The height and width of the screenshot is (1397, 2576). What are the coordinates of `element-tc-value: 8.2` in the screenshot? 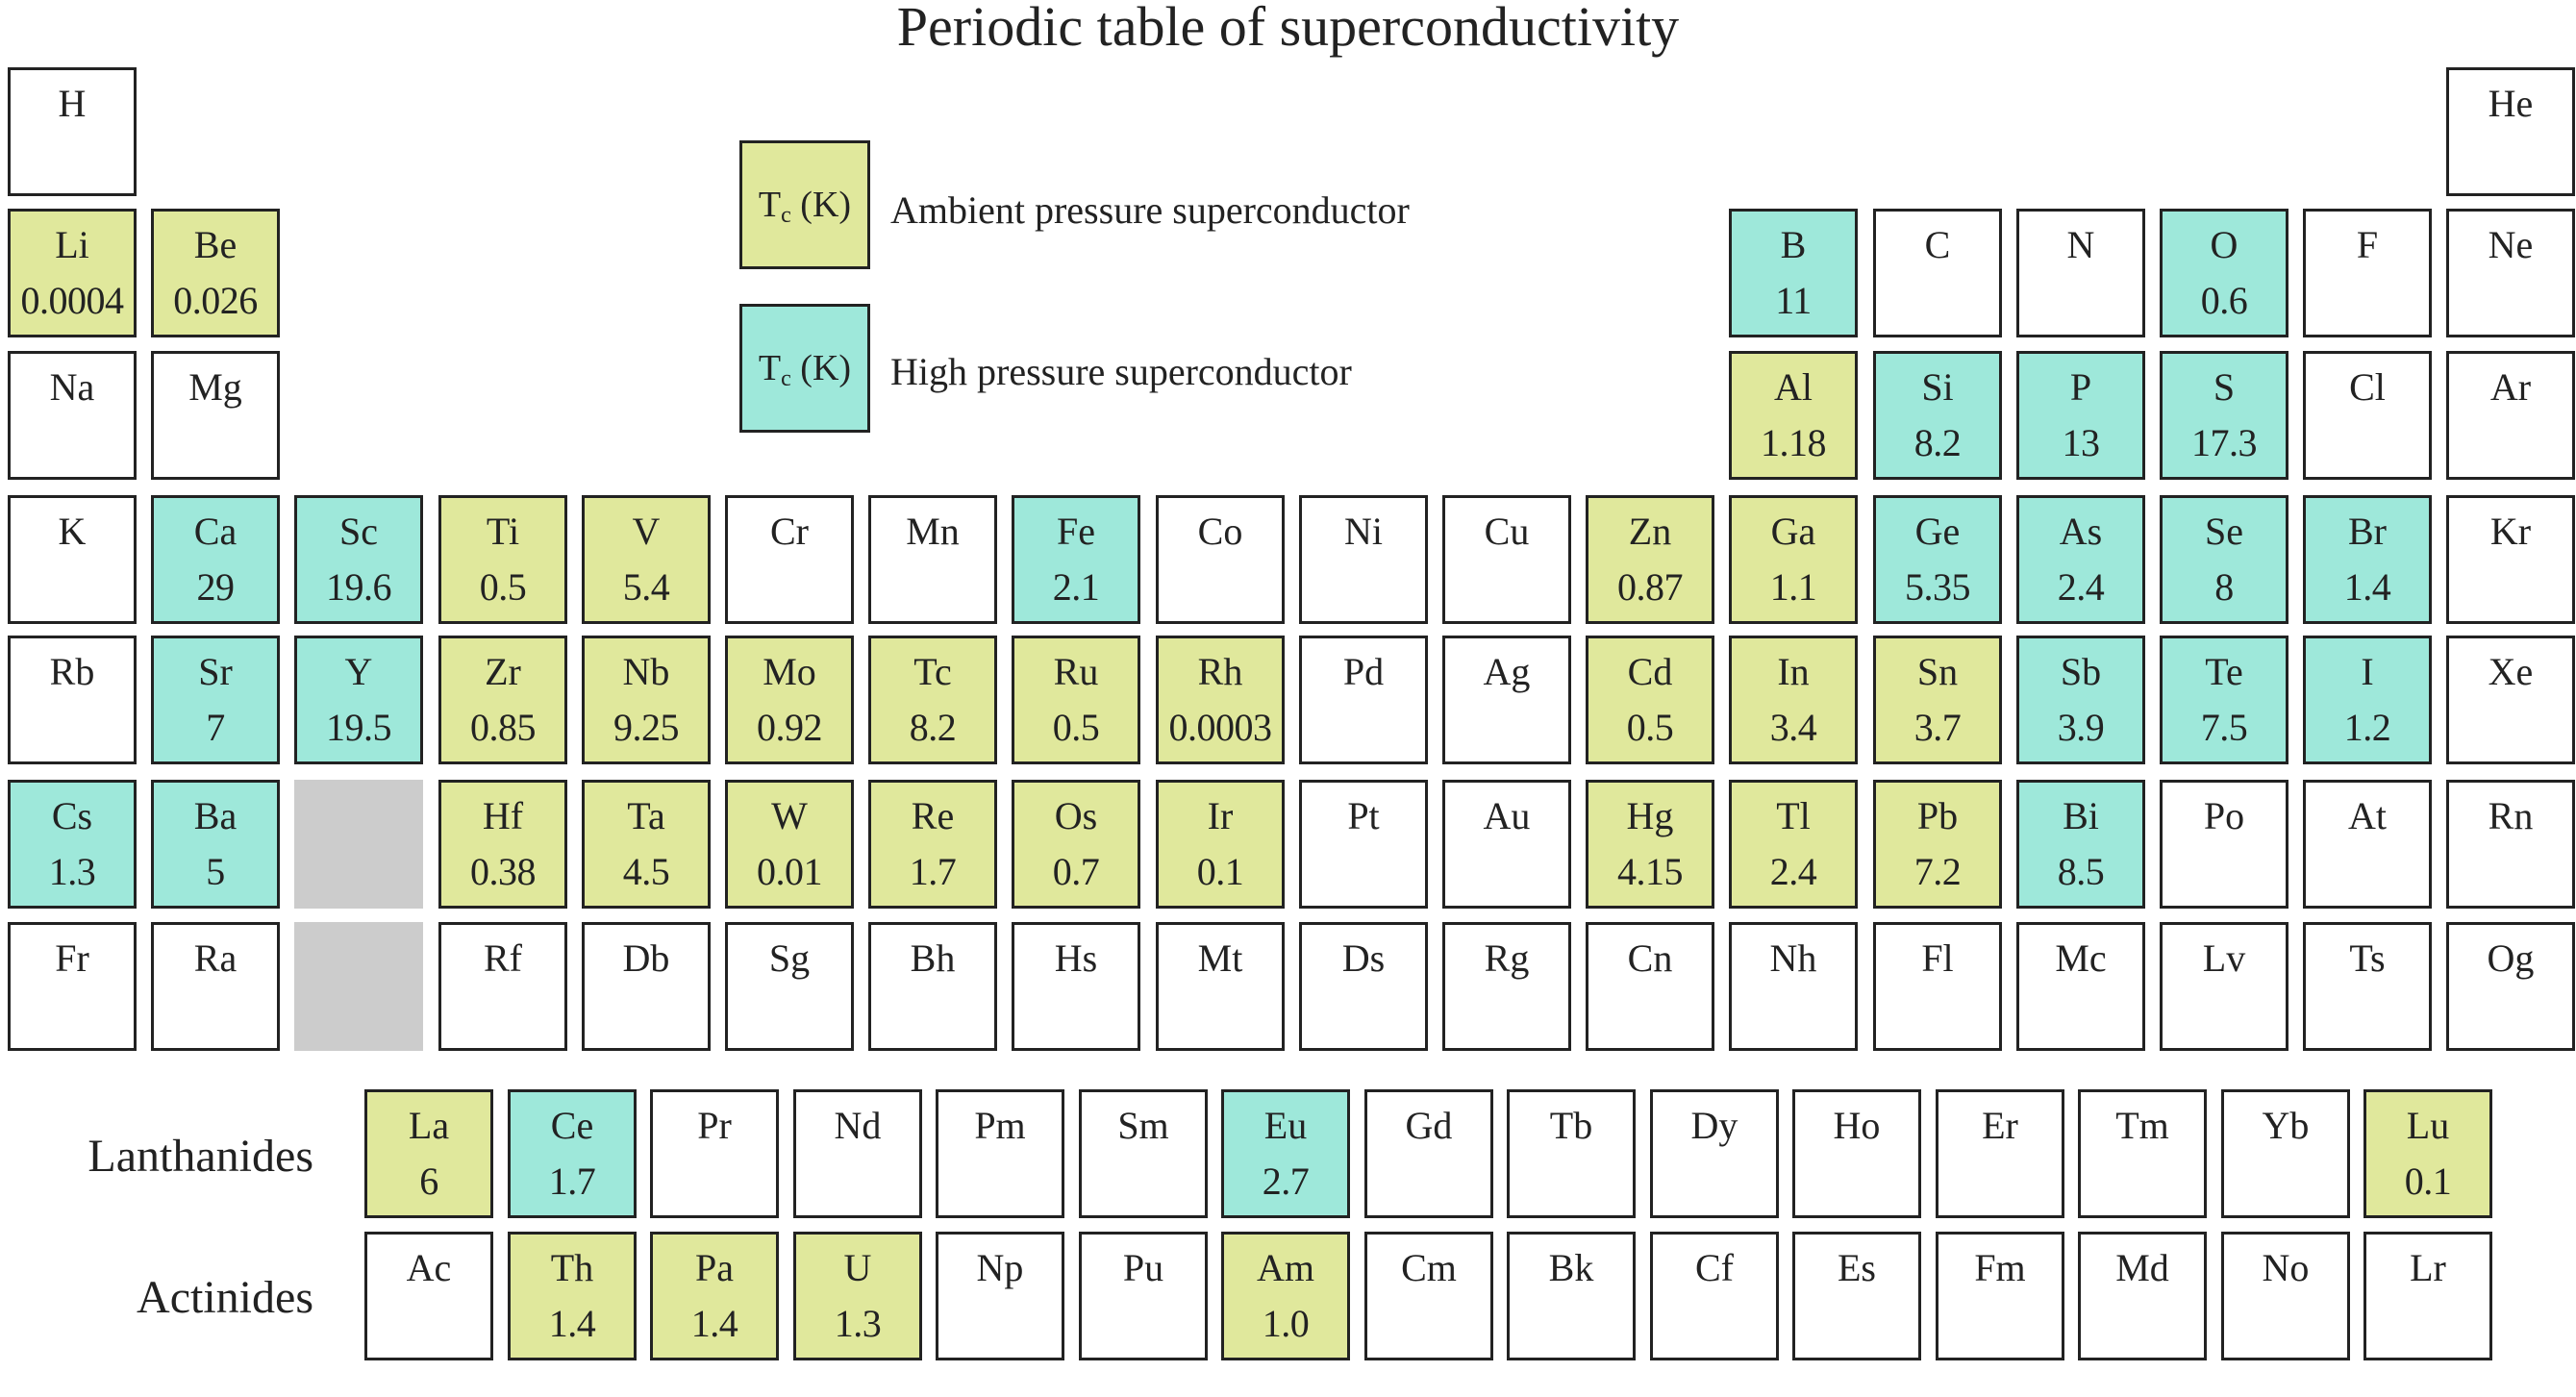 It's located at (933, 728).